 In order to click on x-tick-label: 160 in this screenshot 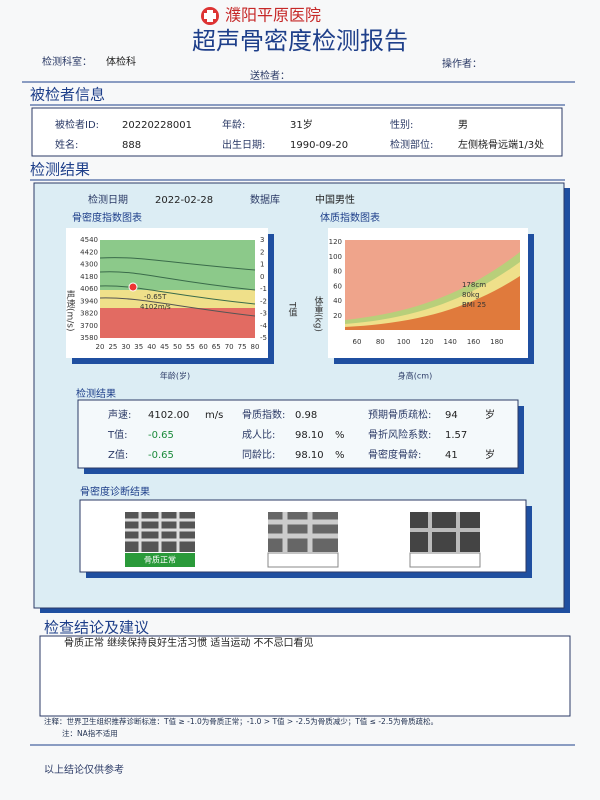, I will do `click(473, 342)`.